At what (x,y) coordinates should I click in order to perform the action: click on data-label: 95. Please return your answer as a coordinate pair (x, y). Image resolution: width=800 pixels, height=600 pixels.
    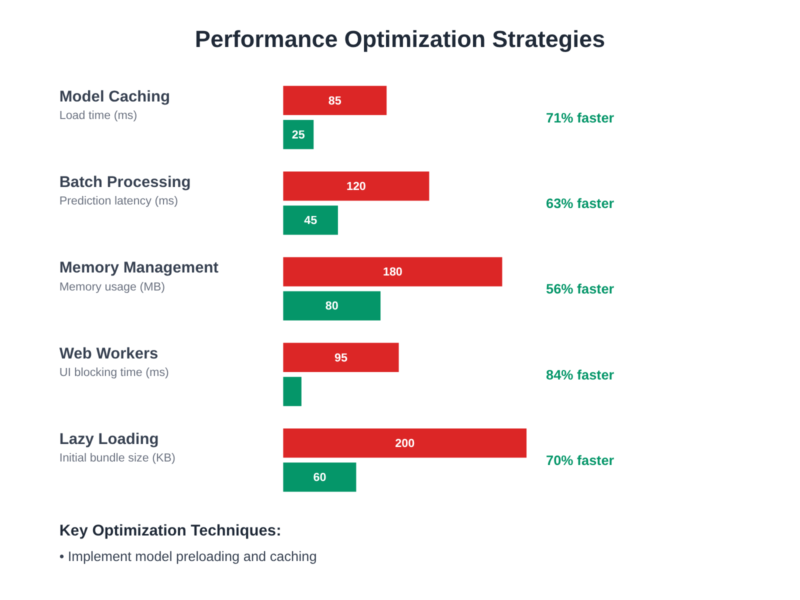
    Looking at the image, I should click on (341, 357).